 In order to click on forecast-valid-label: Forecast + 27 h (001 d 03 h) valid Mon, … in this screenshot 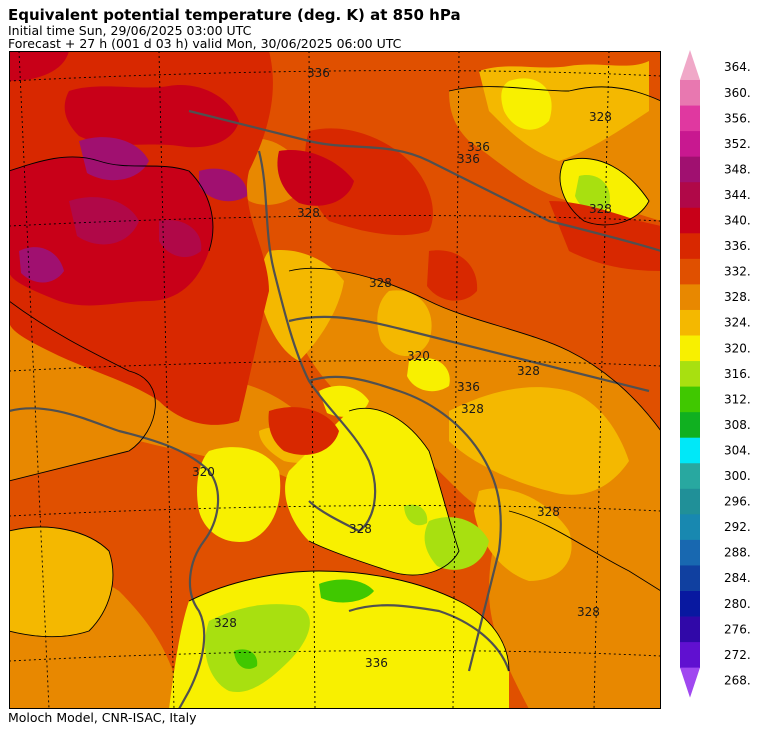, I will do `click(205, 43)`.